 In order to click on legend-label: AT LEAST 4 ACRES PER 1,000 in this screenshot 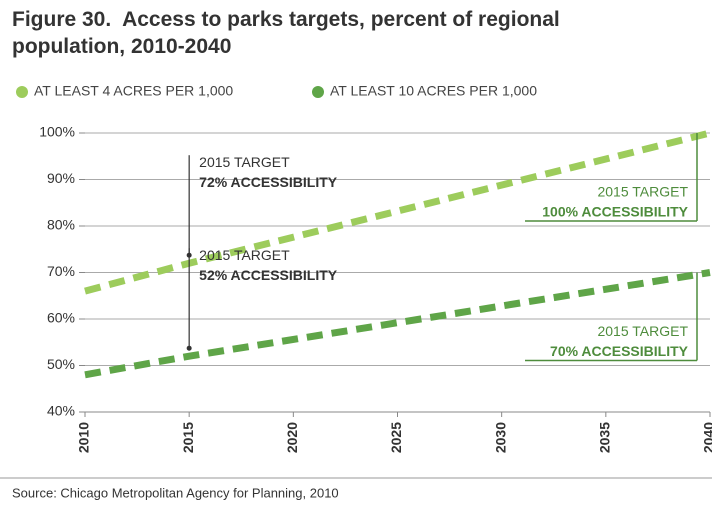, I will do `click(133, 91)`.